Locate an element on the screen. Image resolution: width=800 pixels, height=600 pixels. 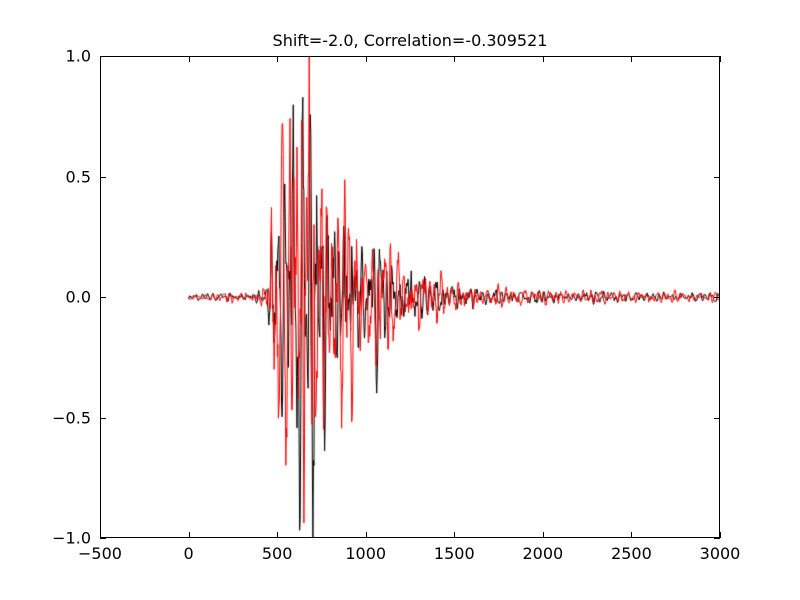
x-tick-label: 1500 is located at coordinates (454, 553).